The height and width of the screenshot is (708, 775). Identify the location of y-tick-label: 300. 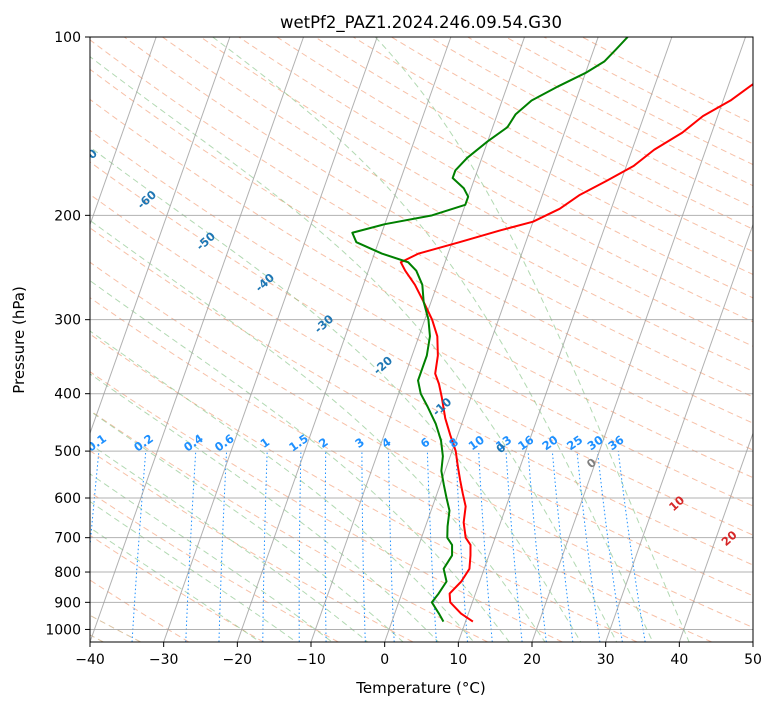
(67, 321).